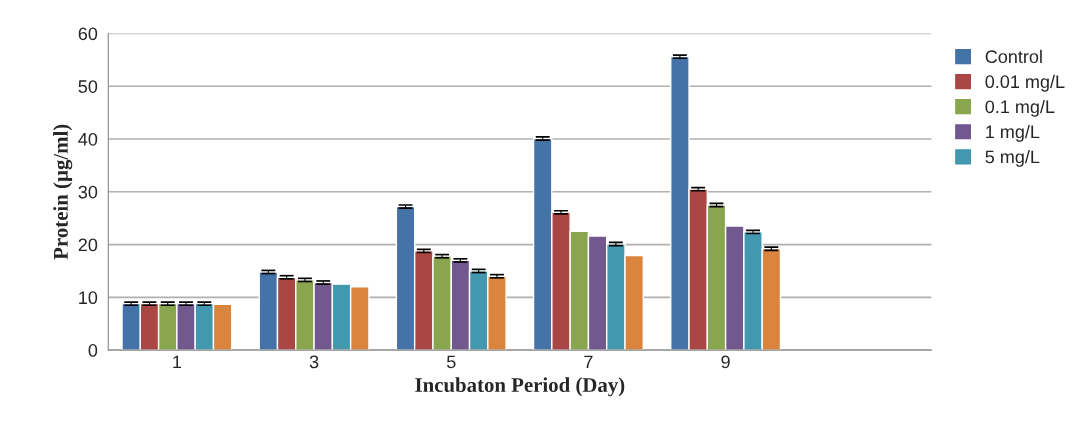  What do you see at coordinates (1012, 158) in the screenshot?
I see `legend-label: 5 mg/L` at bounding box center [1012, 158].